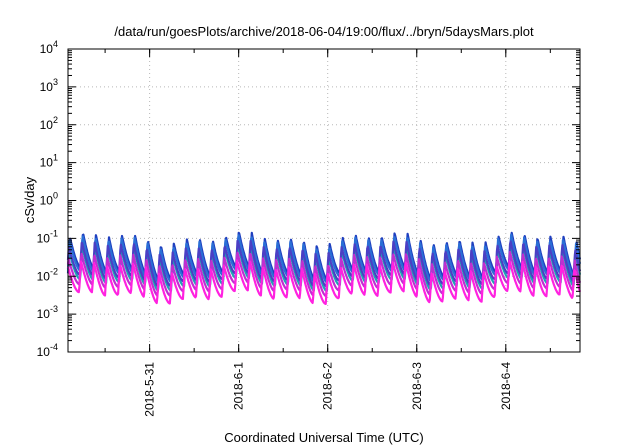  Describe the element at coordinates (328, 386) in the screenshot. I see `x-tick-label: 2018-6-2` at that location.